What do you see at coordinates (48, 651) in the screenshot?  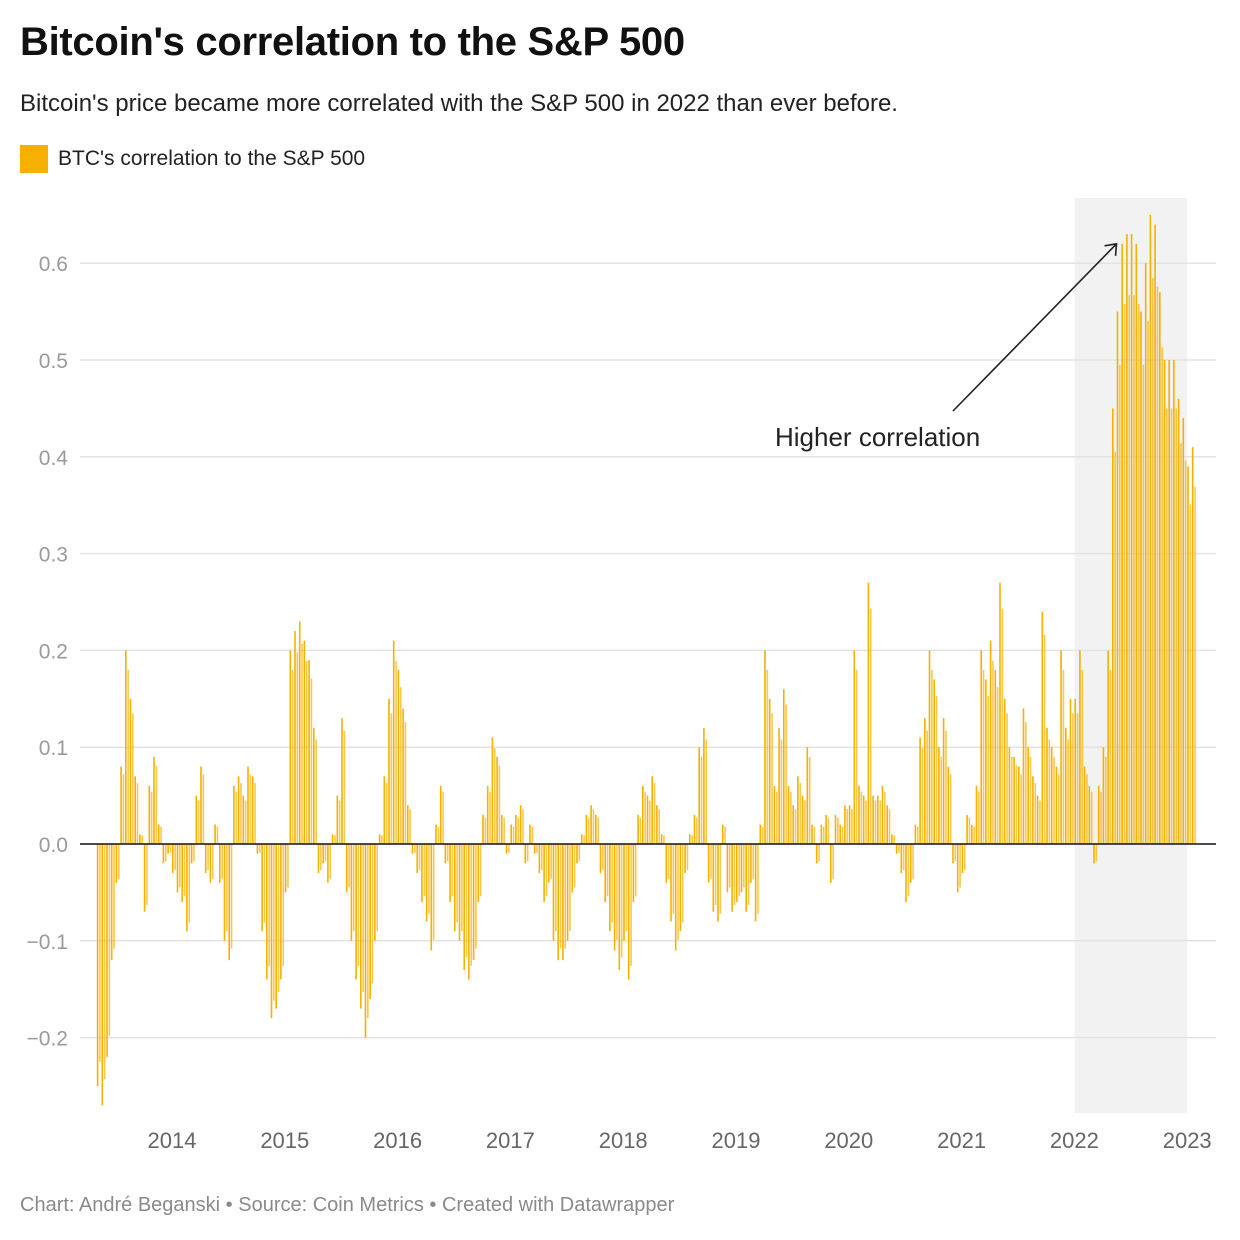 I see `y-axis-ticks: −0.2 −0.1 0.0 0.1 0.2 0.3 0.4 0.5 0.6` at bounding box center [48, 651].